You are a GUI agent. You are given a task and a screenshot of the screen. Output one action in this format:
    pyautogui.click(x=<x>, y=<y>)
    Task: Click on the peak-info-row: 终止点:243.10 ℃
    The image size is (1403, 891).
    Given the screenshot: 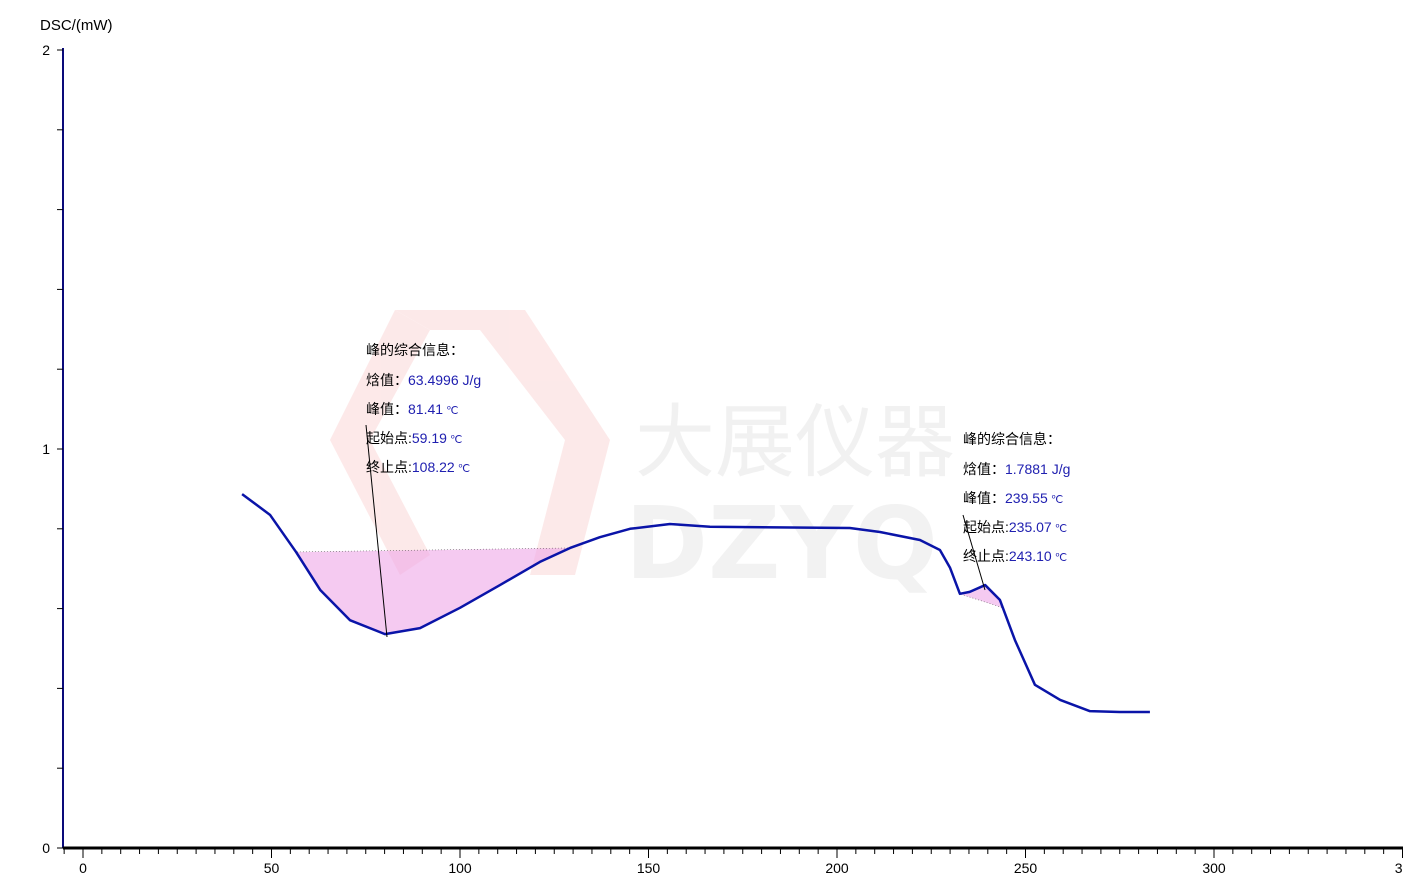 What is the action you would take?
    pyautogui.click(x=1015, y=556)
    